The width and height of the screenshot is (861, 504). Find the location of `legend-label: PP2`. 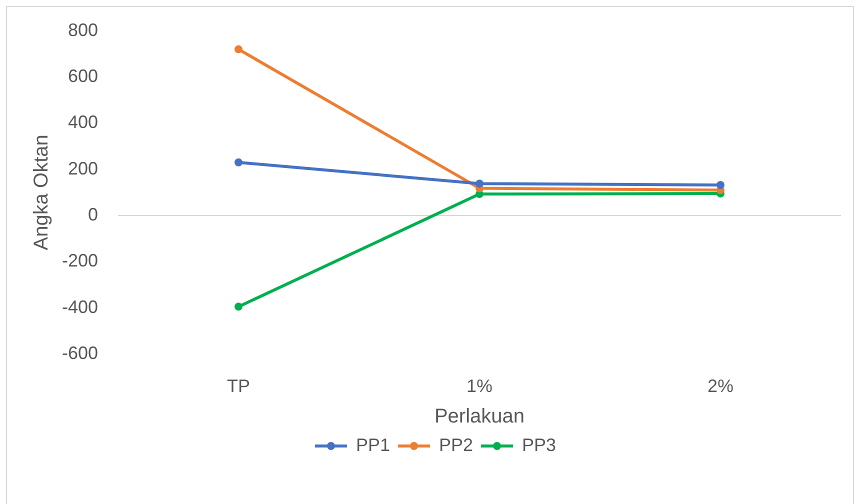

legend-label: PP2 is located at coordinates (456, 444).